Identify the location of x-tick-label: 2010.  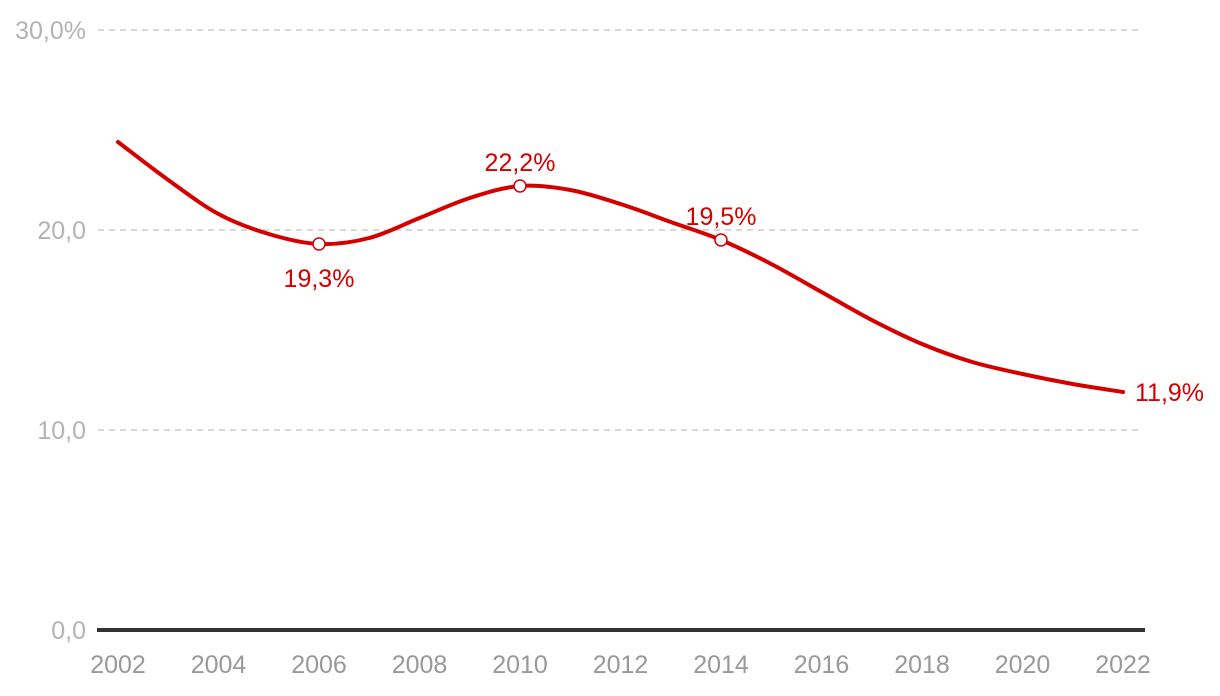
(520, 665).